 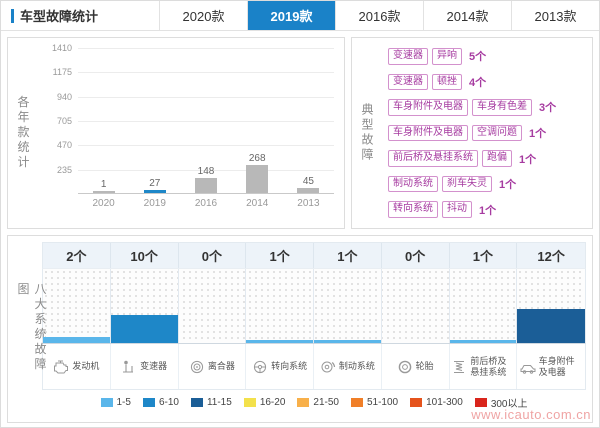 What do you see at coordinates (328, 367) in the screenshot?
I see `brake-icon` at bounding box center [328, 367].